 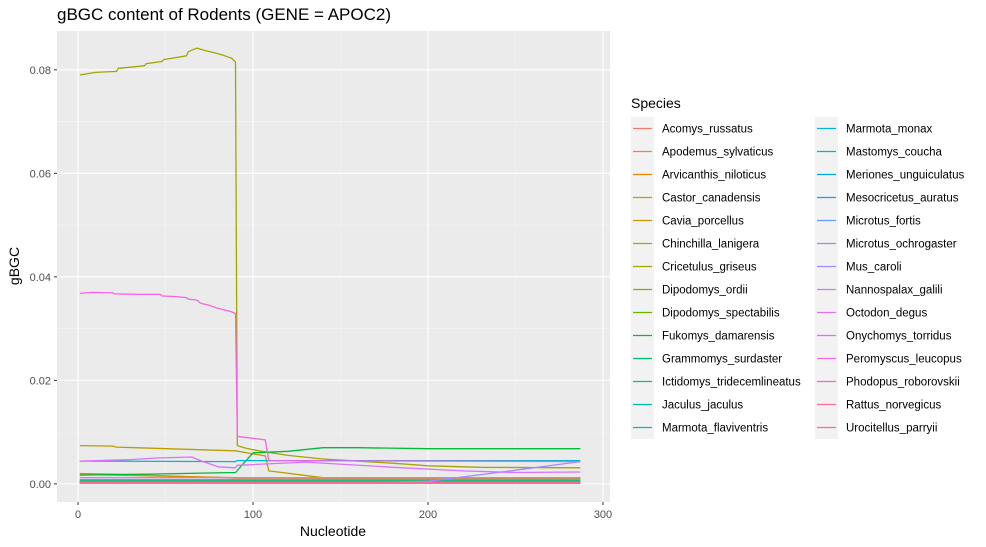 I want to click on legend-item: Fukomys_damarensis, so click(x=703, y=335).